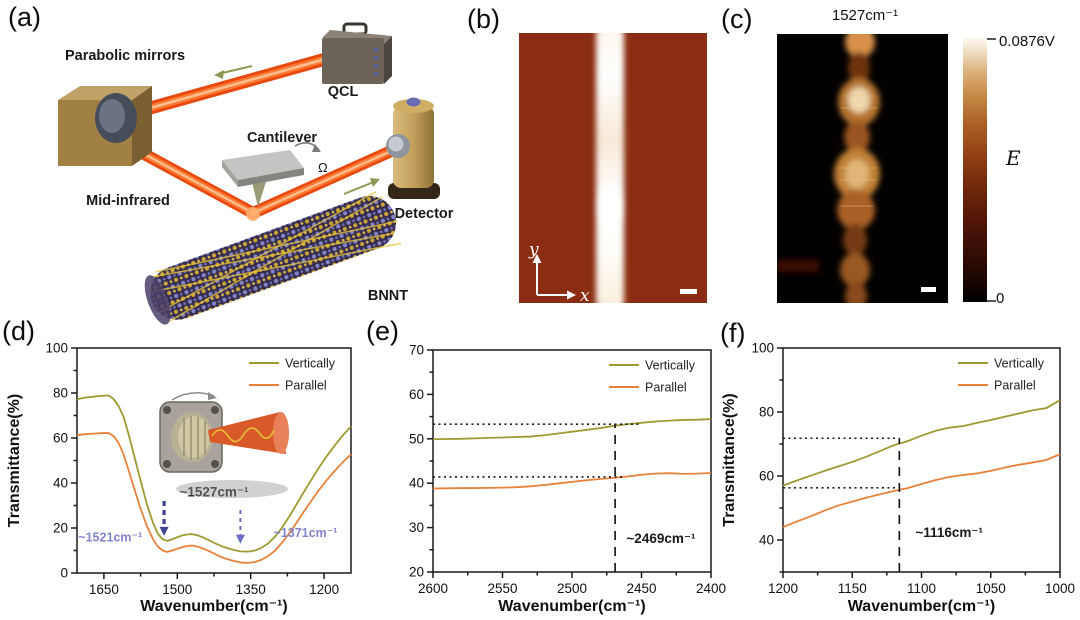 This screenshot has width=1080, height=620. I want to click on detector-device, so click(413, 148).